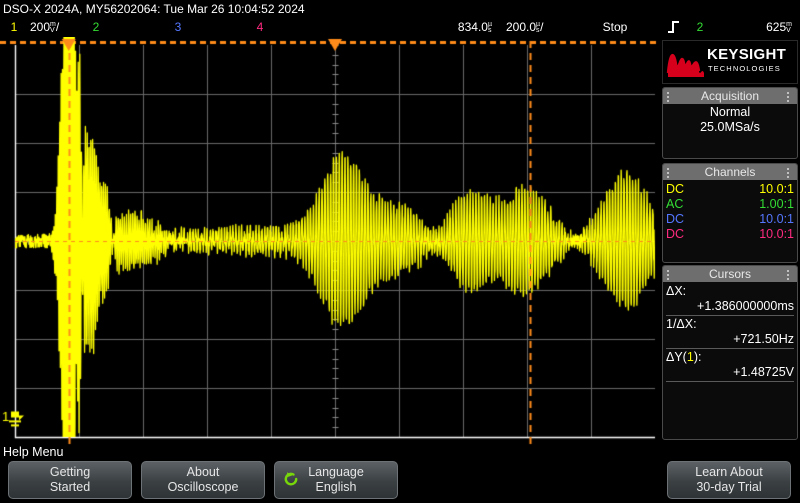  Describe the element at coordinates (761, 27) in the screenshot. I see `trigger-level: 625 m V` at that location.